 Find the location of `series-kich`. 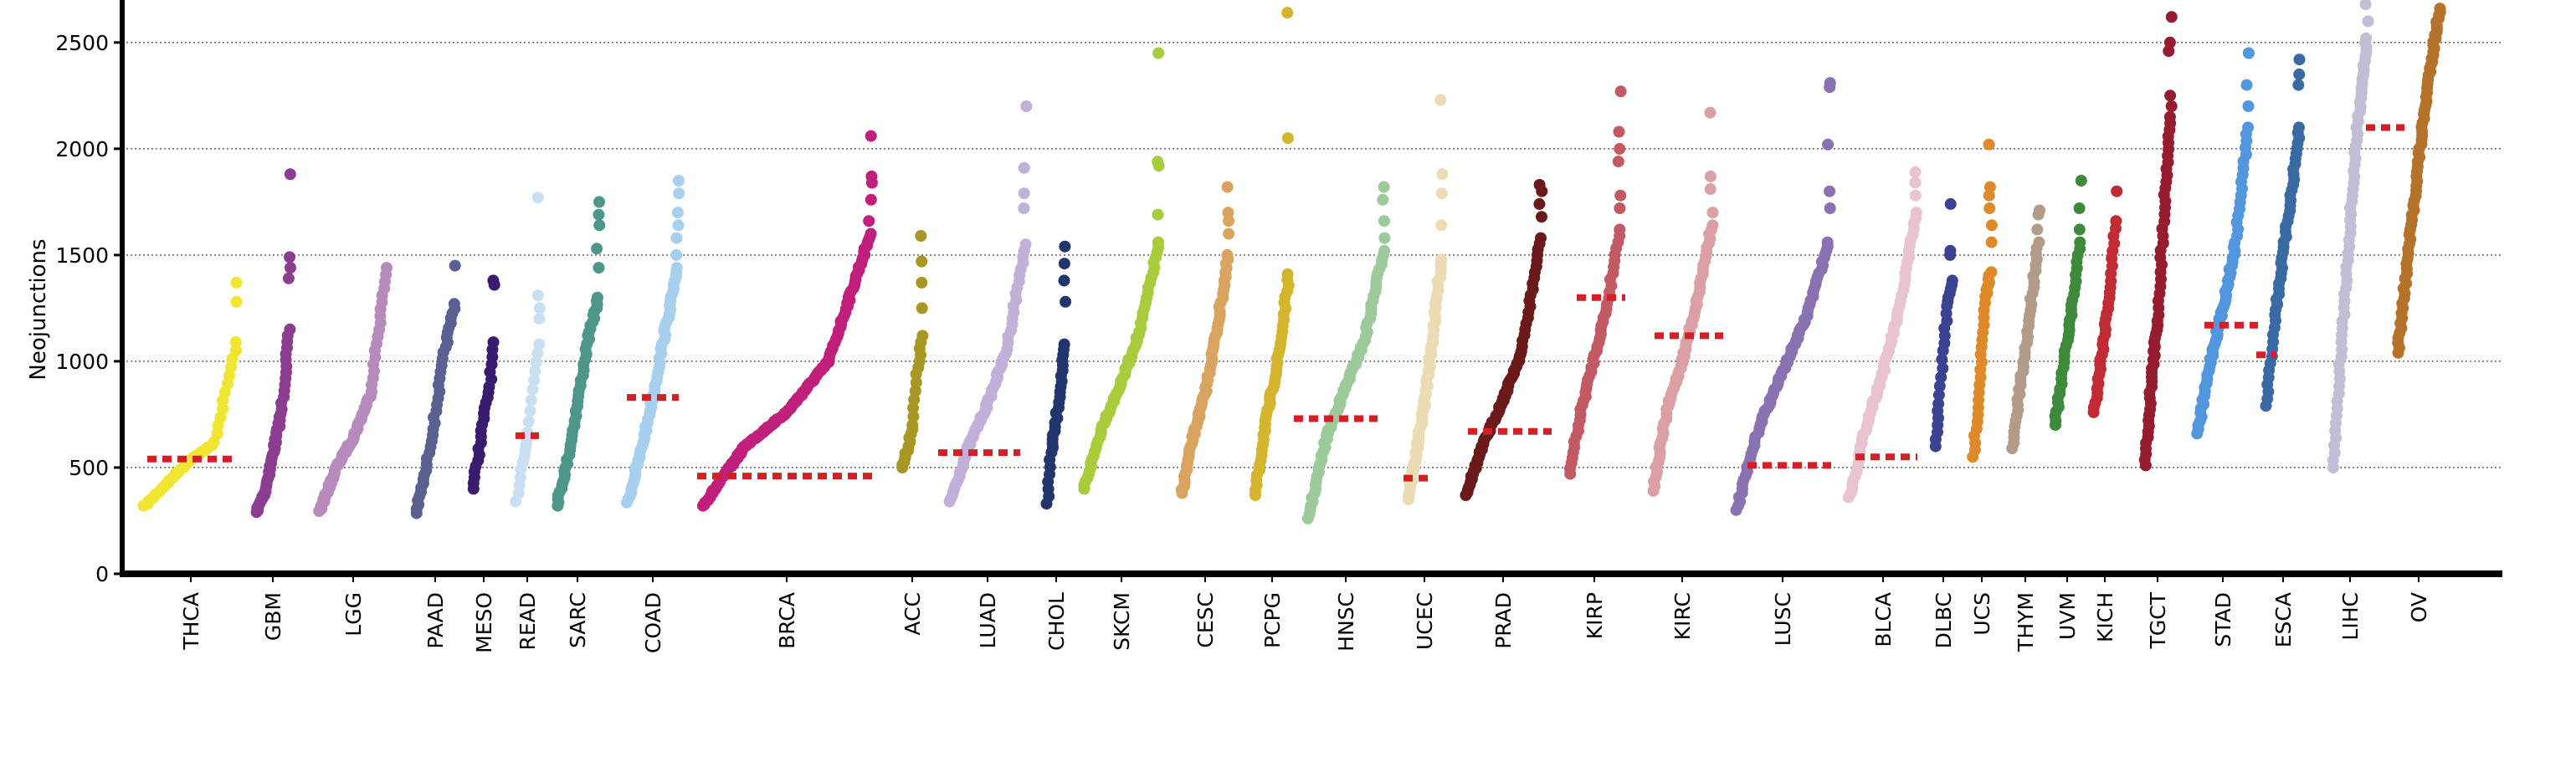

series-kich is located at coordinates (2105, 301).